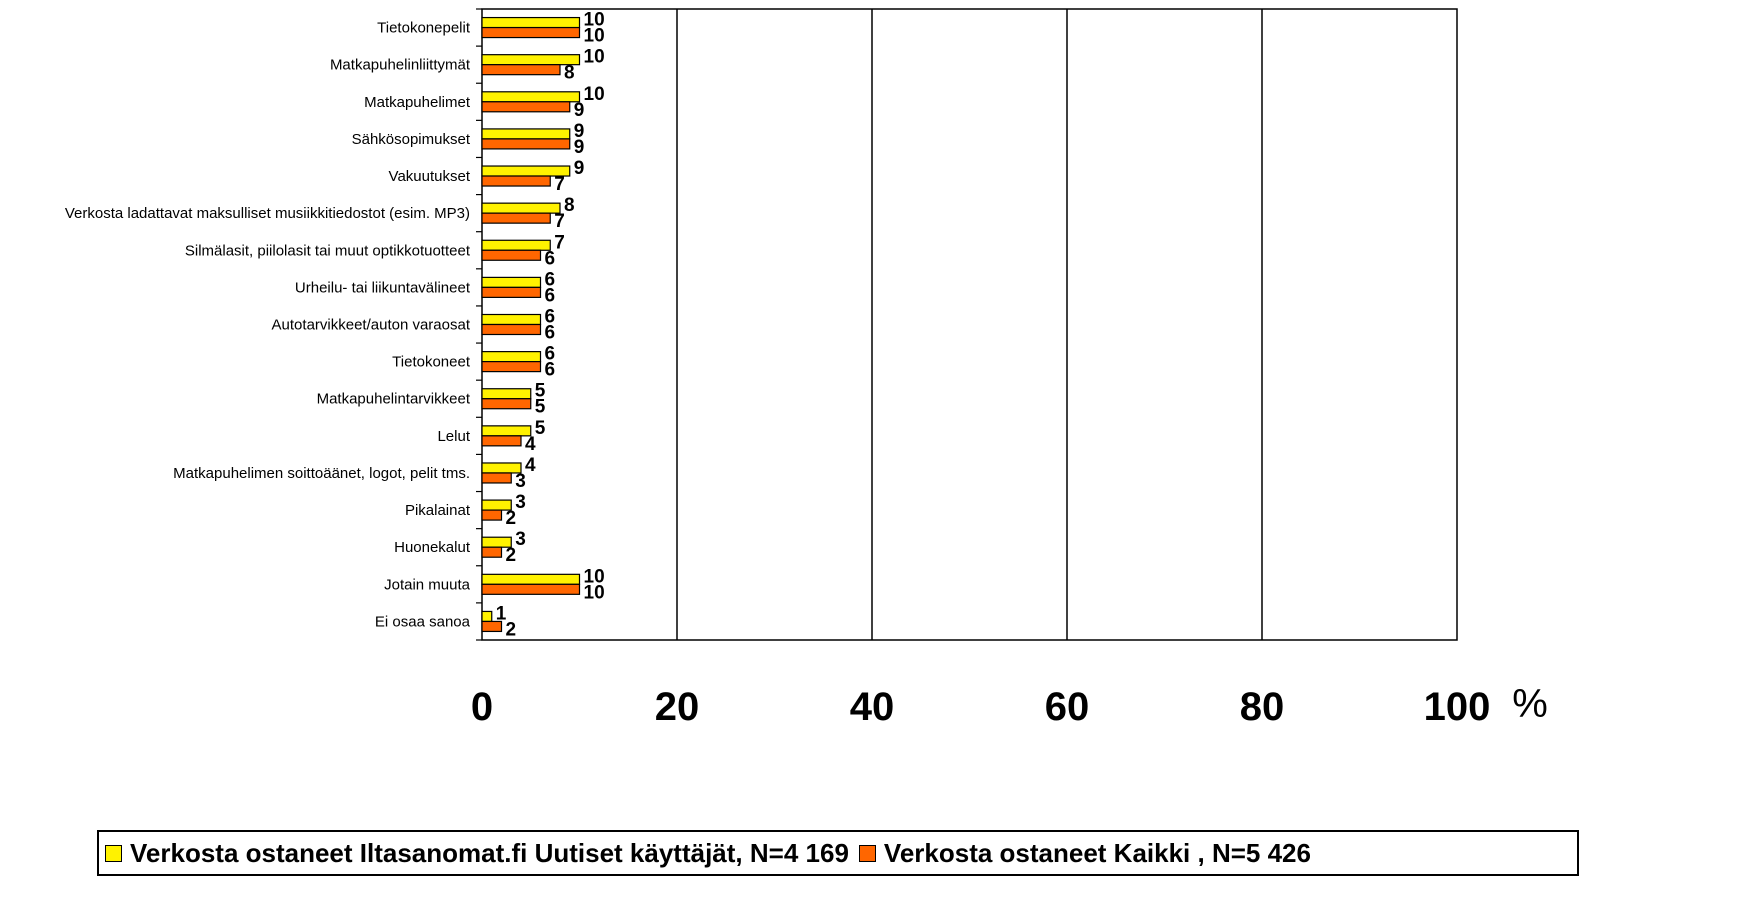 The width and height of the screenshot is (1756, 904). What do you see at coordinates (383, 287) in the screenshot?
I see `category-label: Urheilu- tai liikuntavälineet` at bounding box center [383, 287].